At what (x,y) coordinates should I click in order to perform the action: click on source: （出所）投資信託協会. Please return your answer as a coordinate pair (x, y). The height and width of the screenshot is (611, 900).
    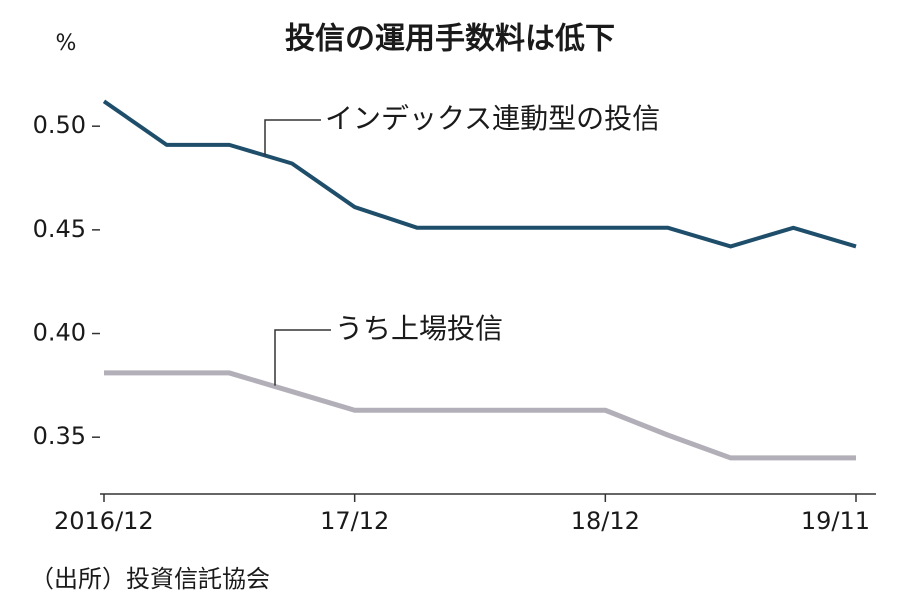
    Looking at the image, I should click on (150, 579).